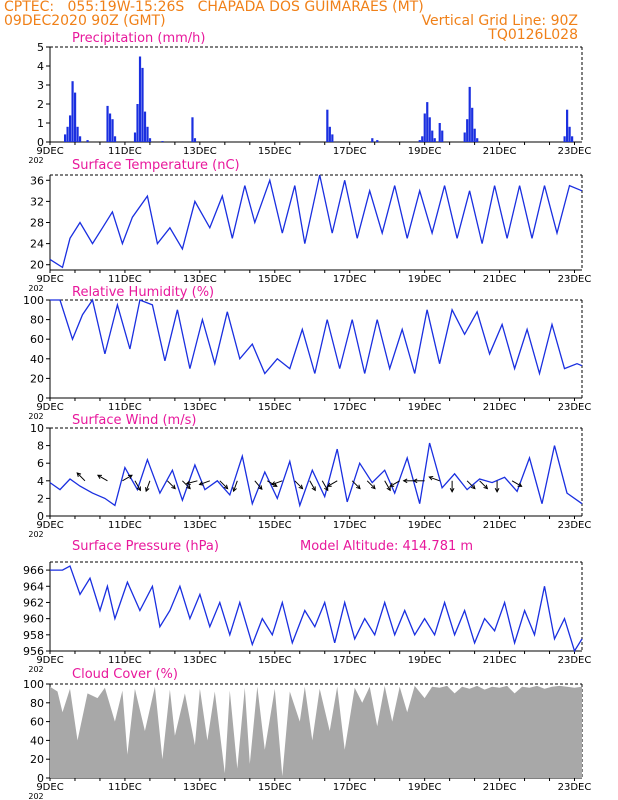 This screenshot has height=800, width=618. Describe the element at coordinates (314, 223) in the screenshot. I see `panel-surface-temperature` at that location.